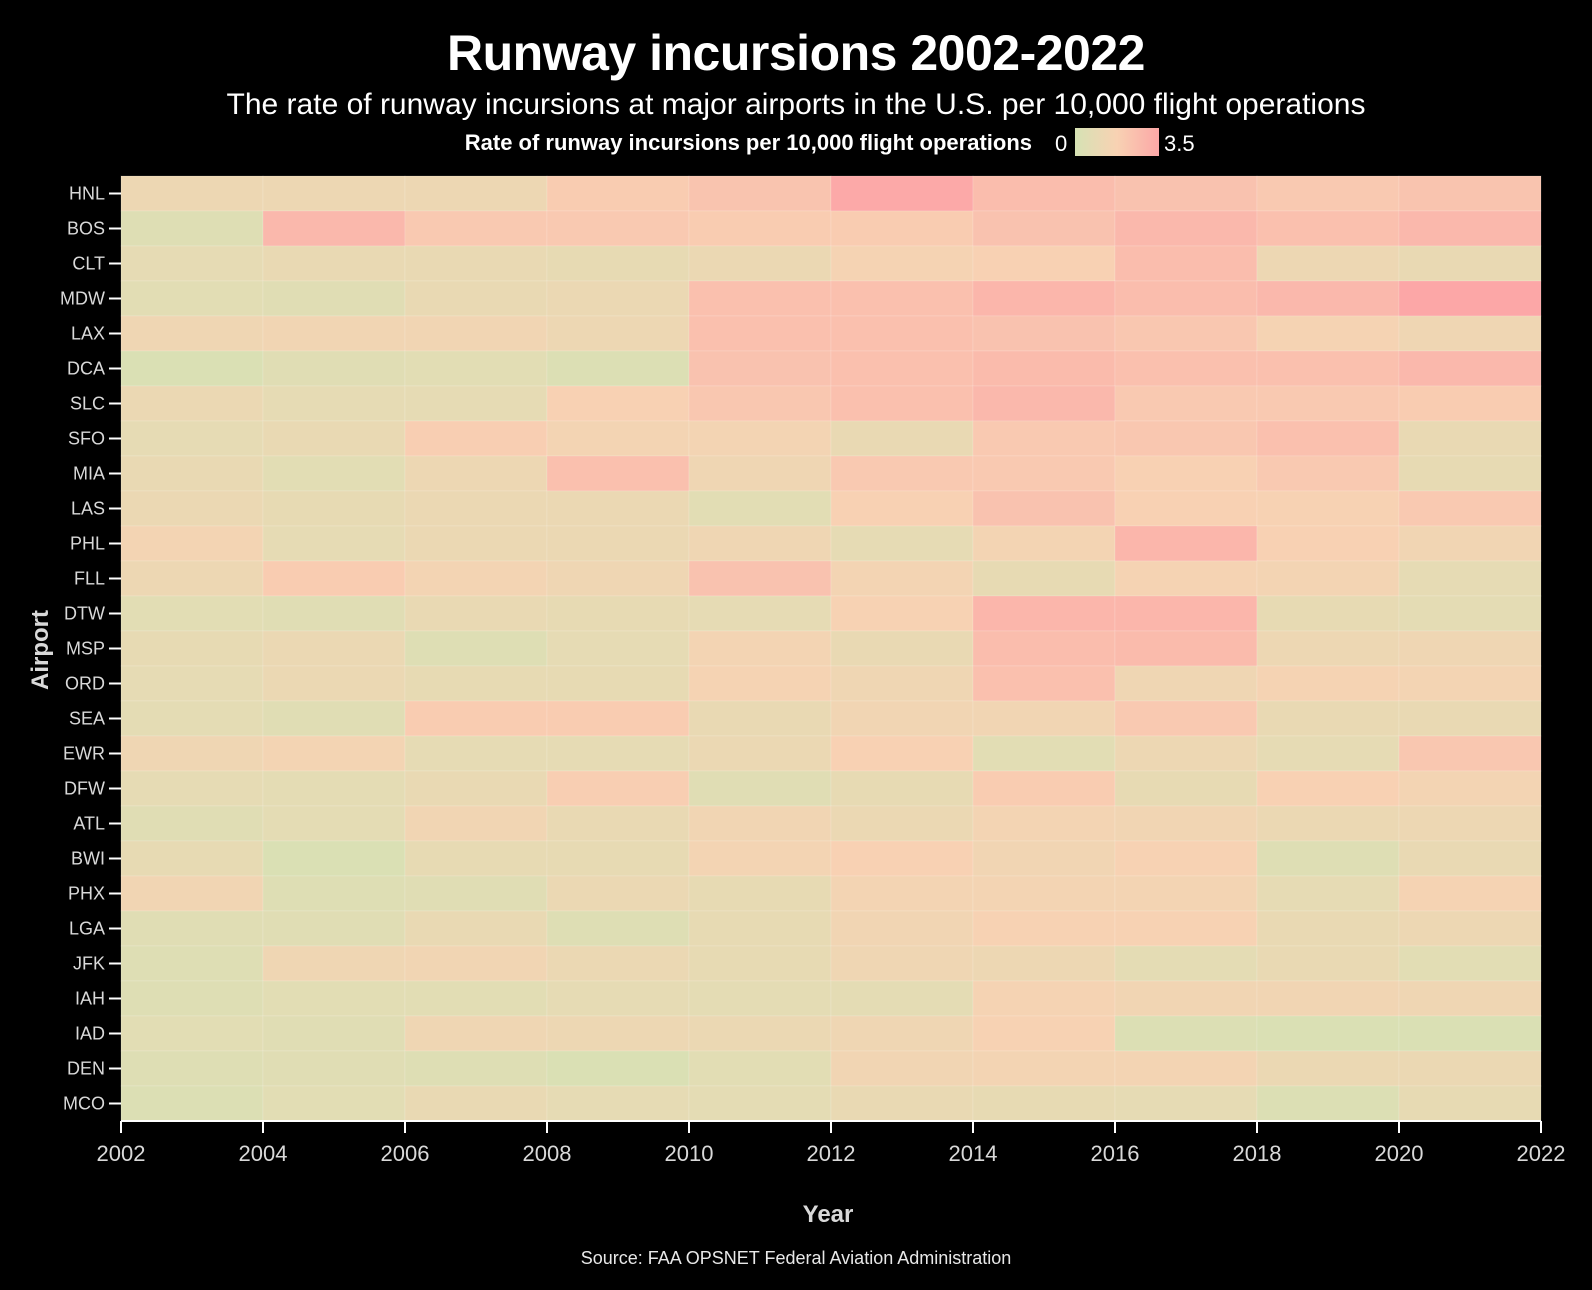 This screenshot has height=1290, width=1592. I want to click on heatmap-cell-atl-2004, so click(334, 823).